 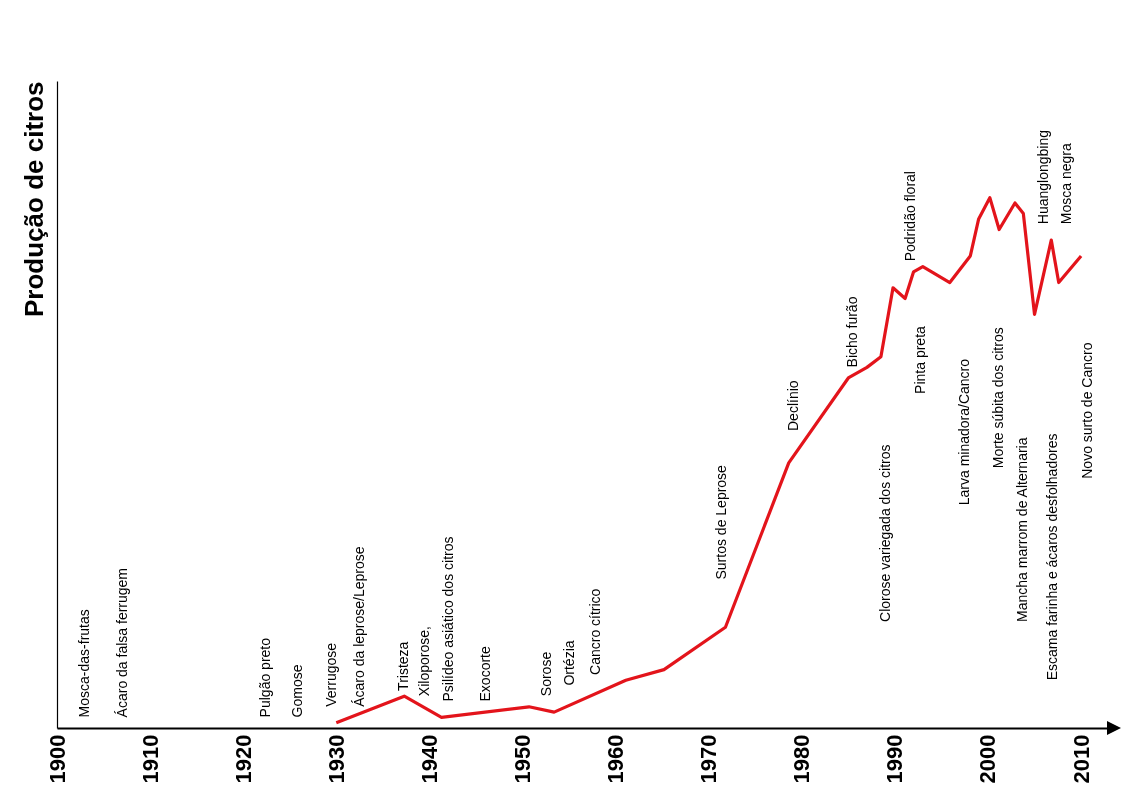 What do you see at coordinates (793, 406) in the screenshot?
I see `annotation: Declínio` at bounding box center [793, 406].